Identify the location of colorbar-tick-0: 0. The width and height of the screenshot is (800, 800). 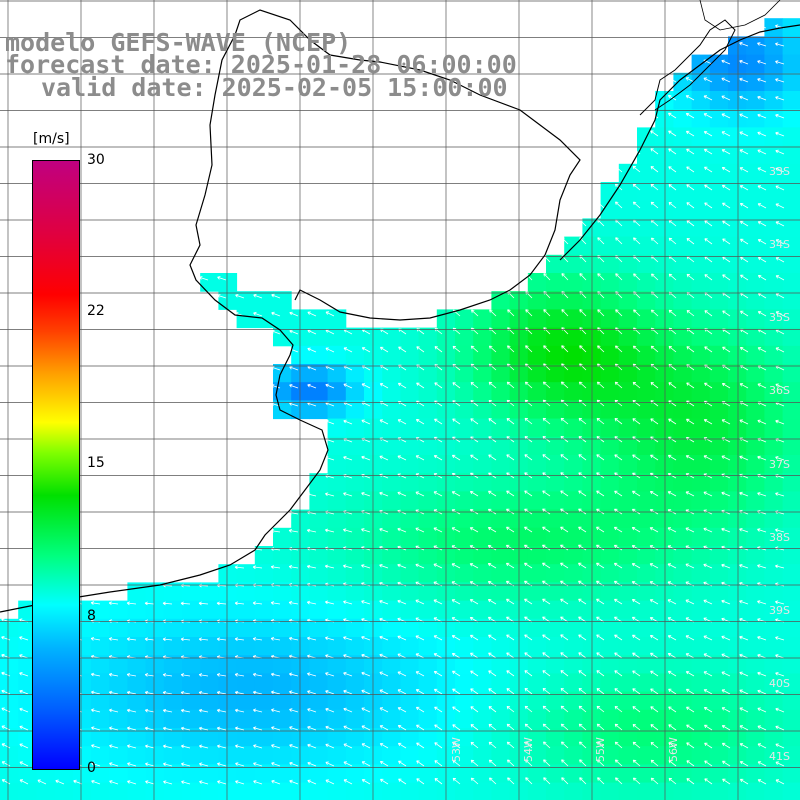
(91, 768).